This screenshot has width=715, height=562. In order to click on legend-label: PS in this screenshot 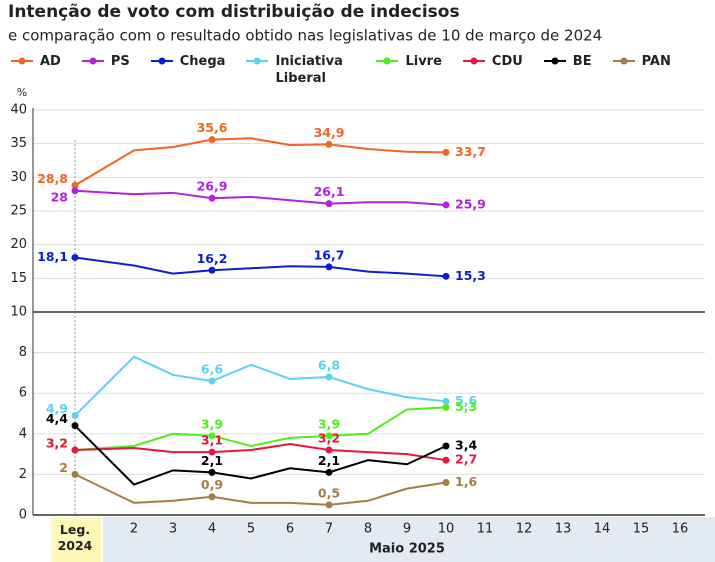, I will do `click(120, 61)`.